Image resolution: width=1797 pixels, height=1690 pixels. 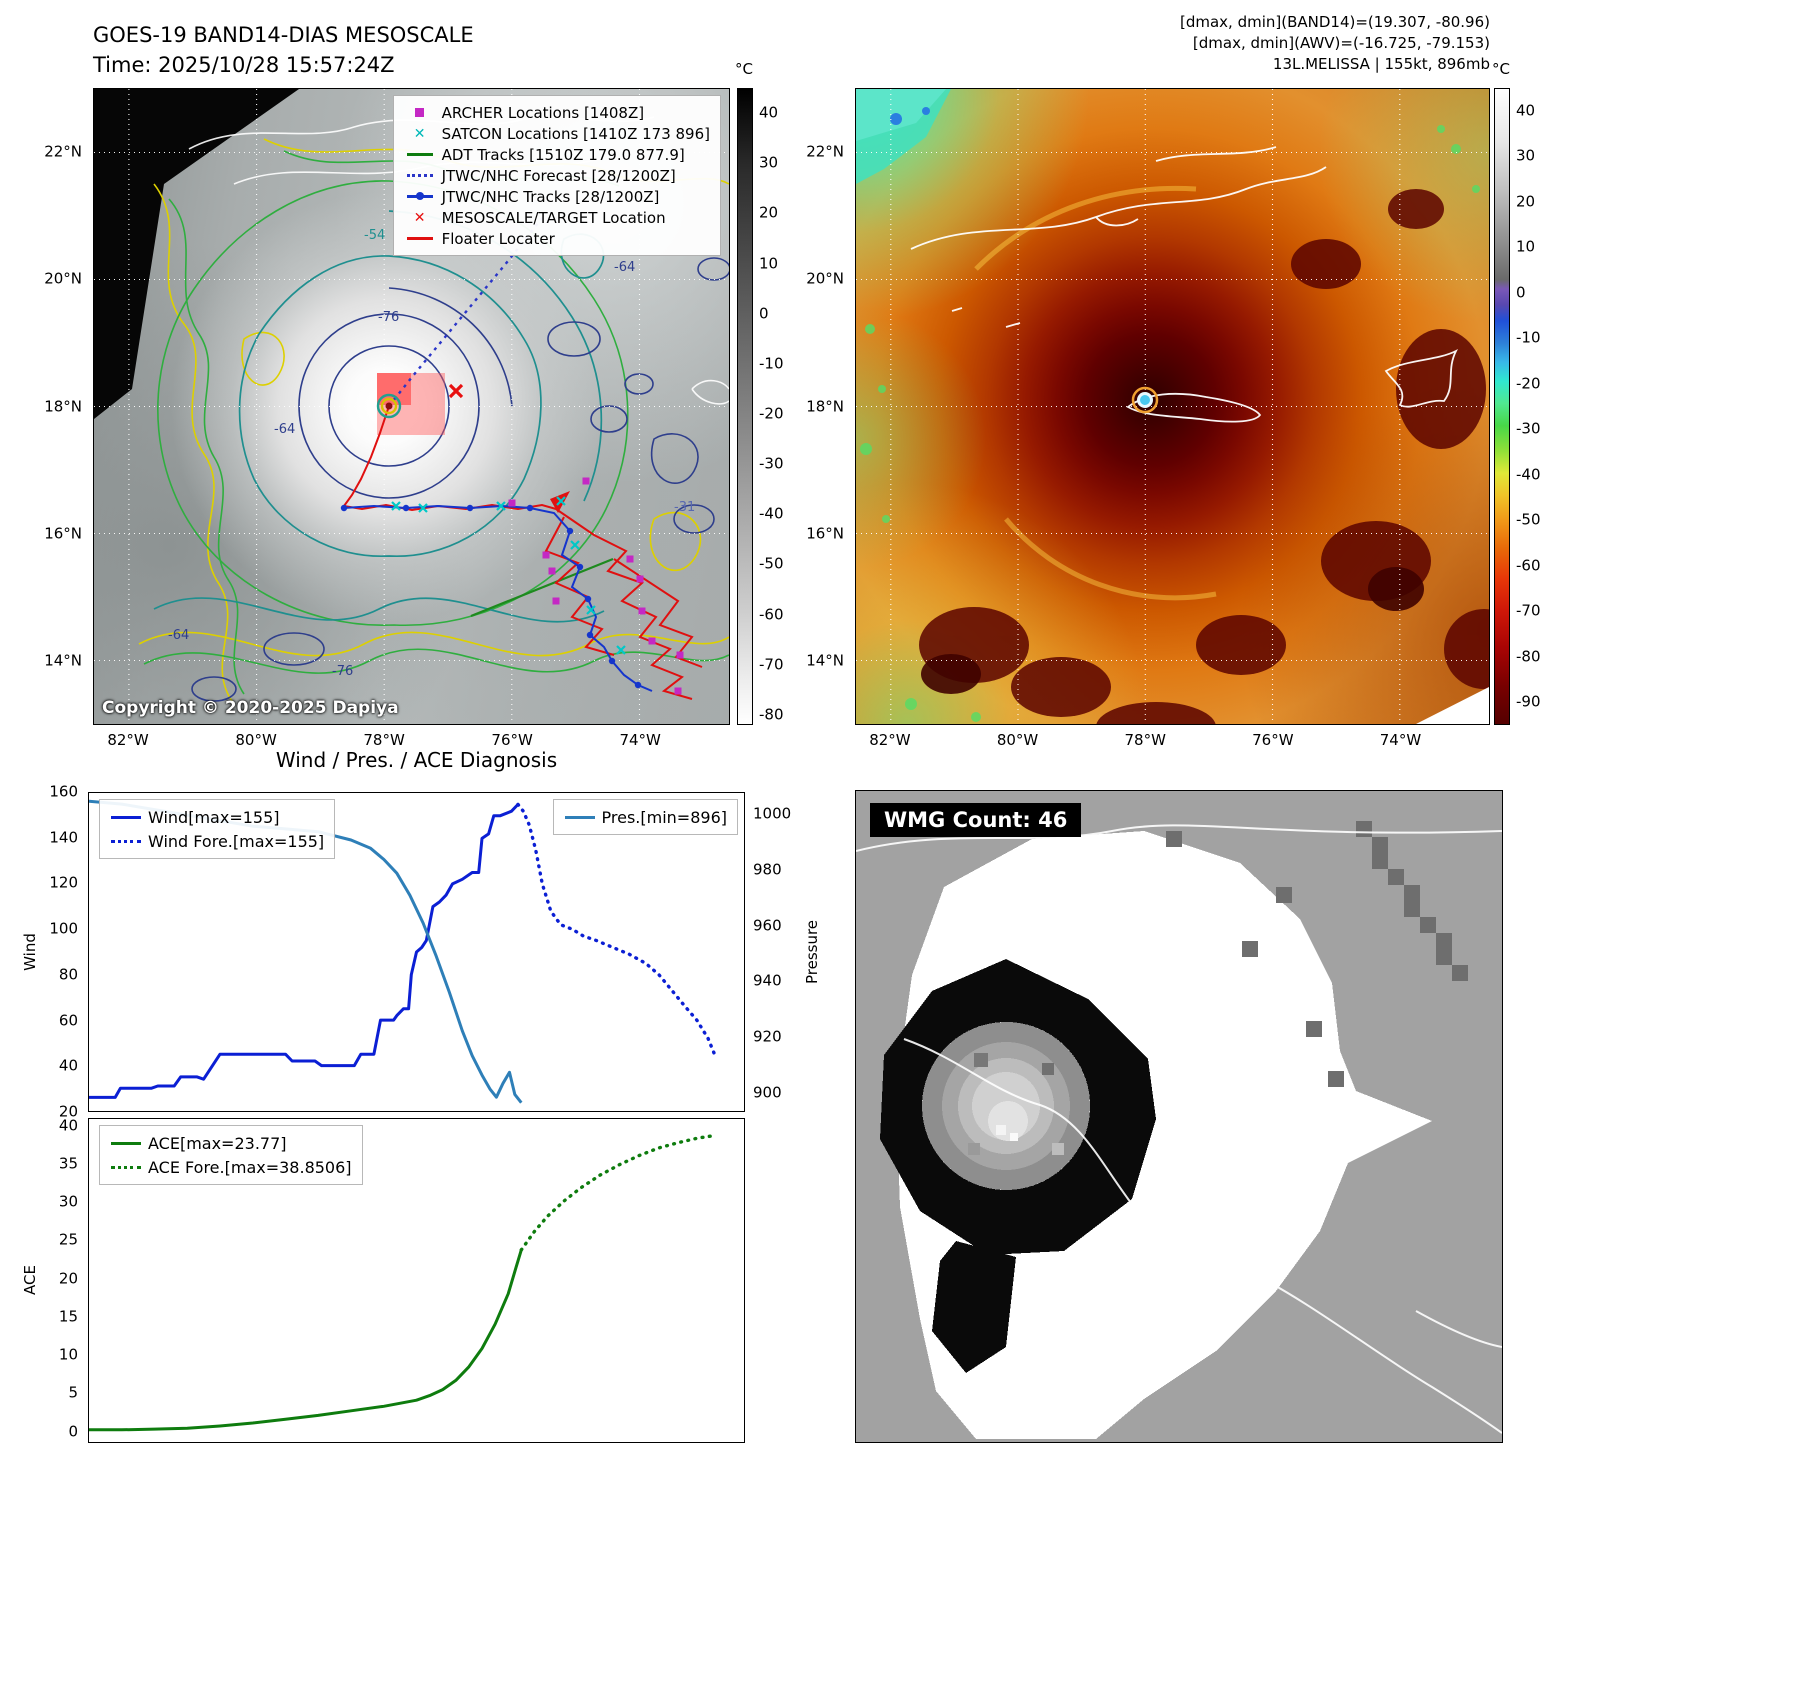 What do you see at coordinates (1145, 400) in the screenshot?
I see `storm-eye` at bounding box center [1145, 400].